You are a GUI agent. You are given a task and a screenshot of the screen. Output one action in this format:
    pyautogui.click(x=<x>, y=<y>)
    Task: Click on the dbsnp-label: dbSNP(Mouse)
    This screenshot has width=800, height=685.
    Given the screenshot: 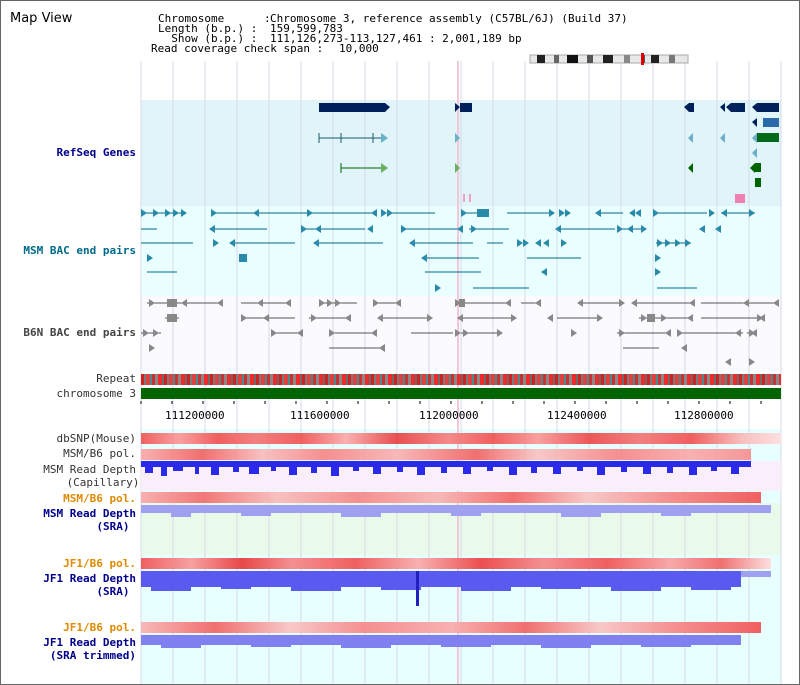 What is the action you would take?
    pyautogui.click(x=96, y=438)
    